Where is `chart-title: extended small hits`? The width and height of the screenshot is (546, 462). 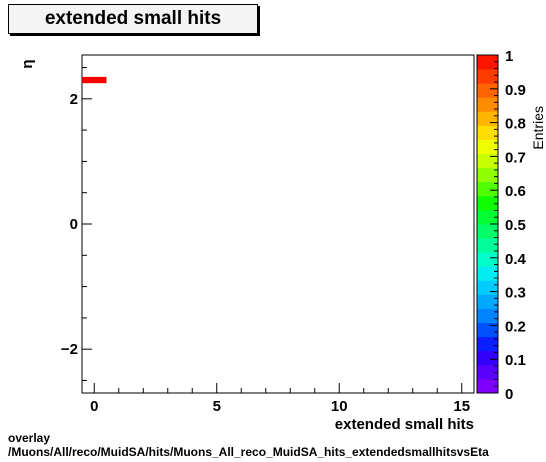 chart-title: extended small hits is located at coordinates (133, 18).